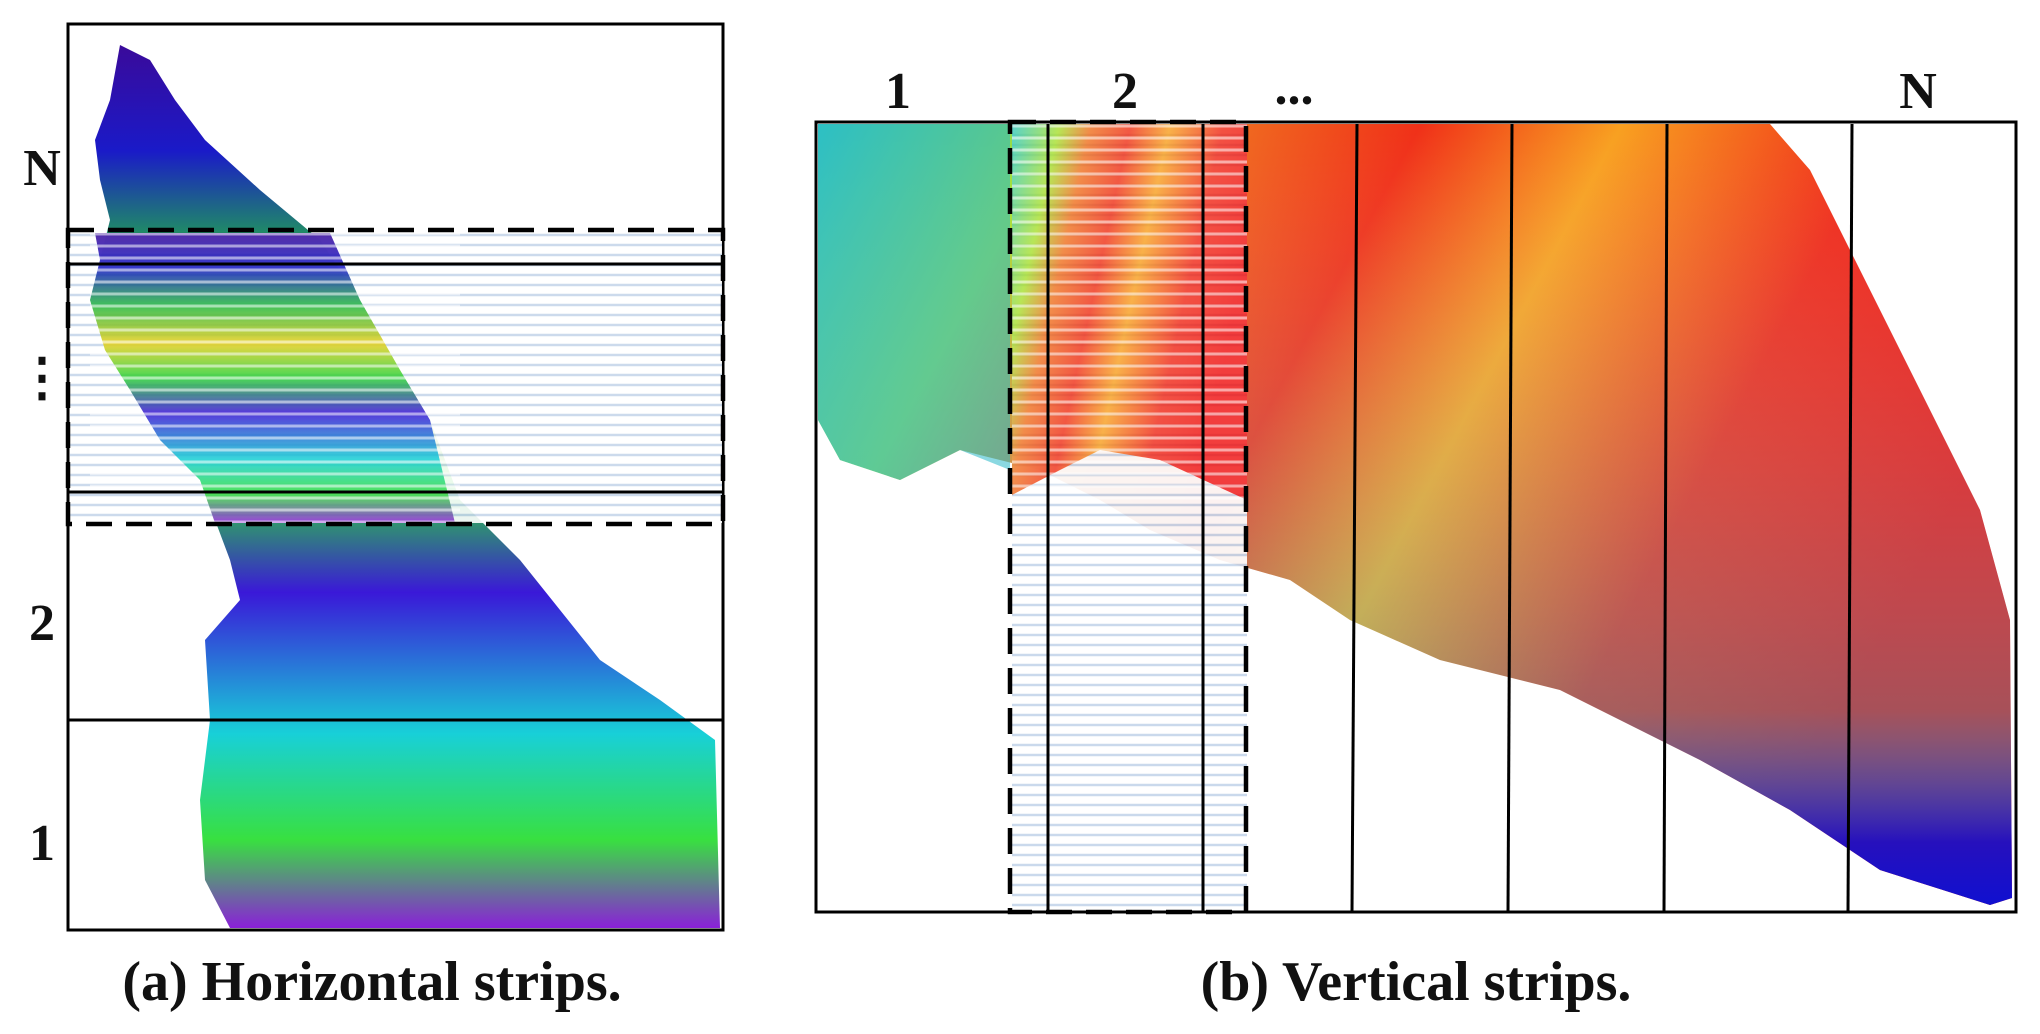 The width and height of the screenshot is (2040, 1034). What do you see at coordinates (1416, 982) in the screenshot?
I see `panel-b-caption: (b) Vertical strips.` at bounding box center [1416, 982].